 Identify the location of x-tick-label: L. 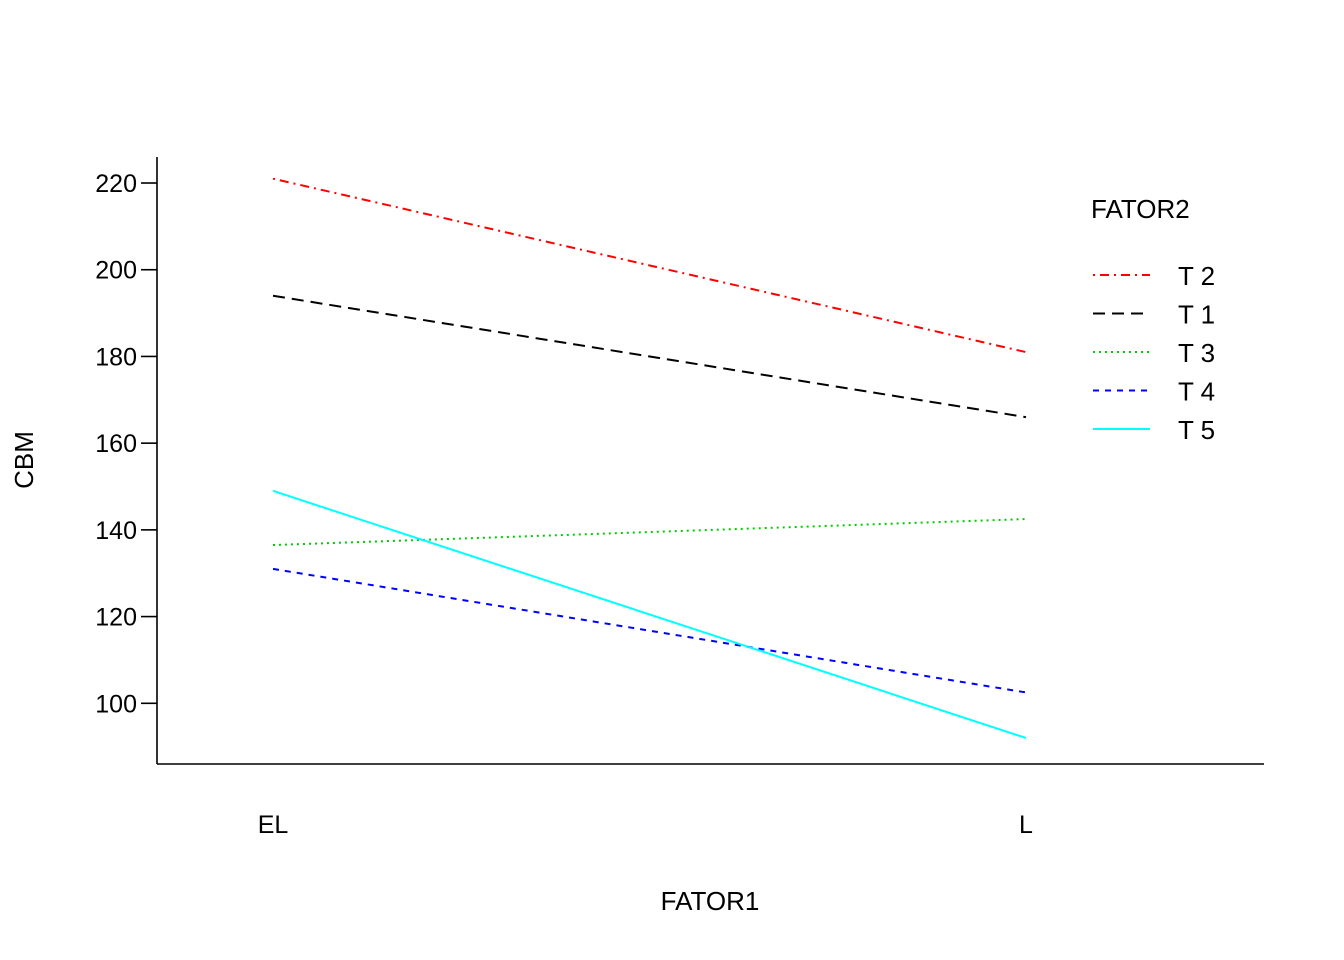
(1026, 825).